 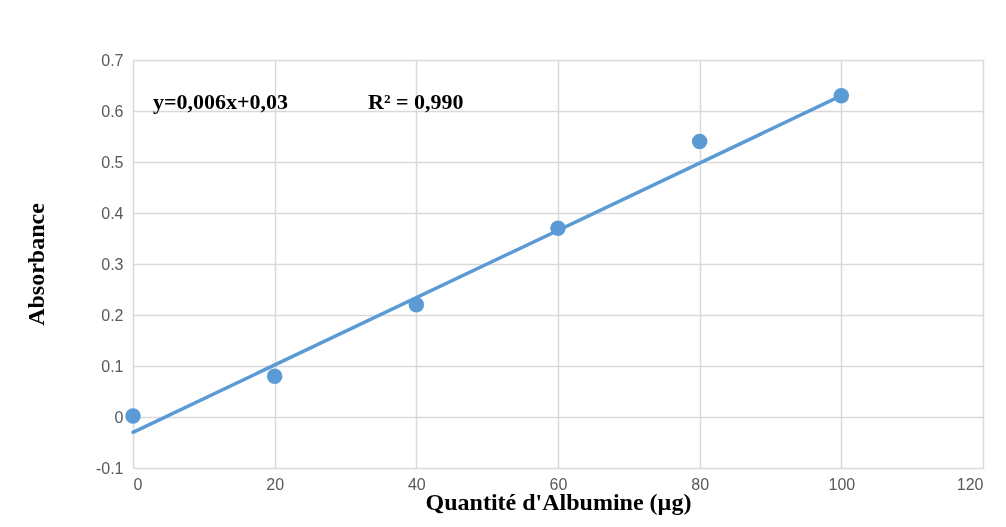 I want to click on x-tick-label: 80, so click(x=700, y=484).